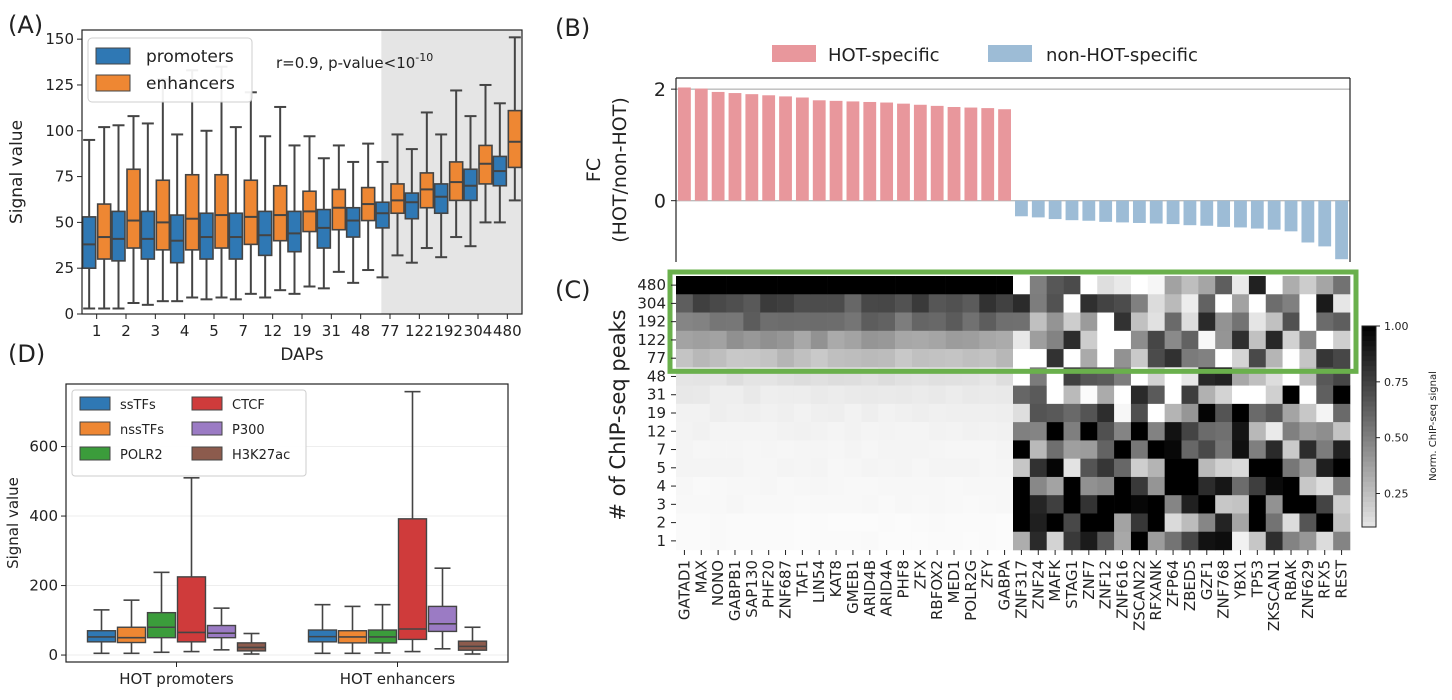 The height and width of the screenshot is (700, 1452). Describe the element at coordinates (656, 395) in the screenshot. I see `row-label: 31` at that location.